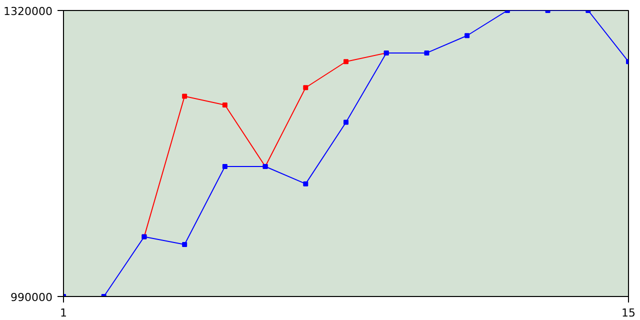 This screenshot has height=320, width=640. What do you see at coordinates (63, 313) in the screenshot?
I see `x-tick-label: 1` at bounding box center [63, 313].